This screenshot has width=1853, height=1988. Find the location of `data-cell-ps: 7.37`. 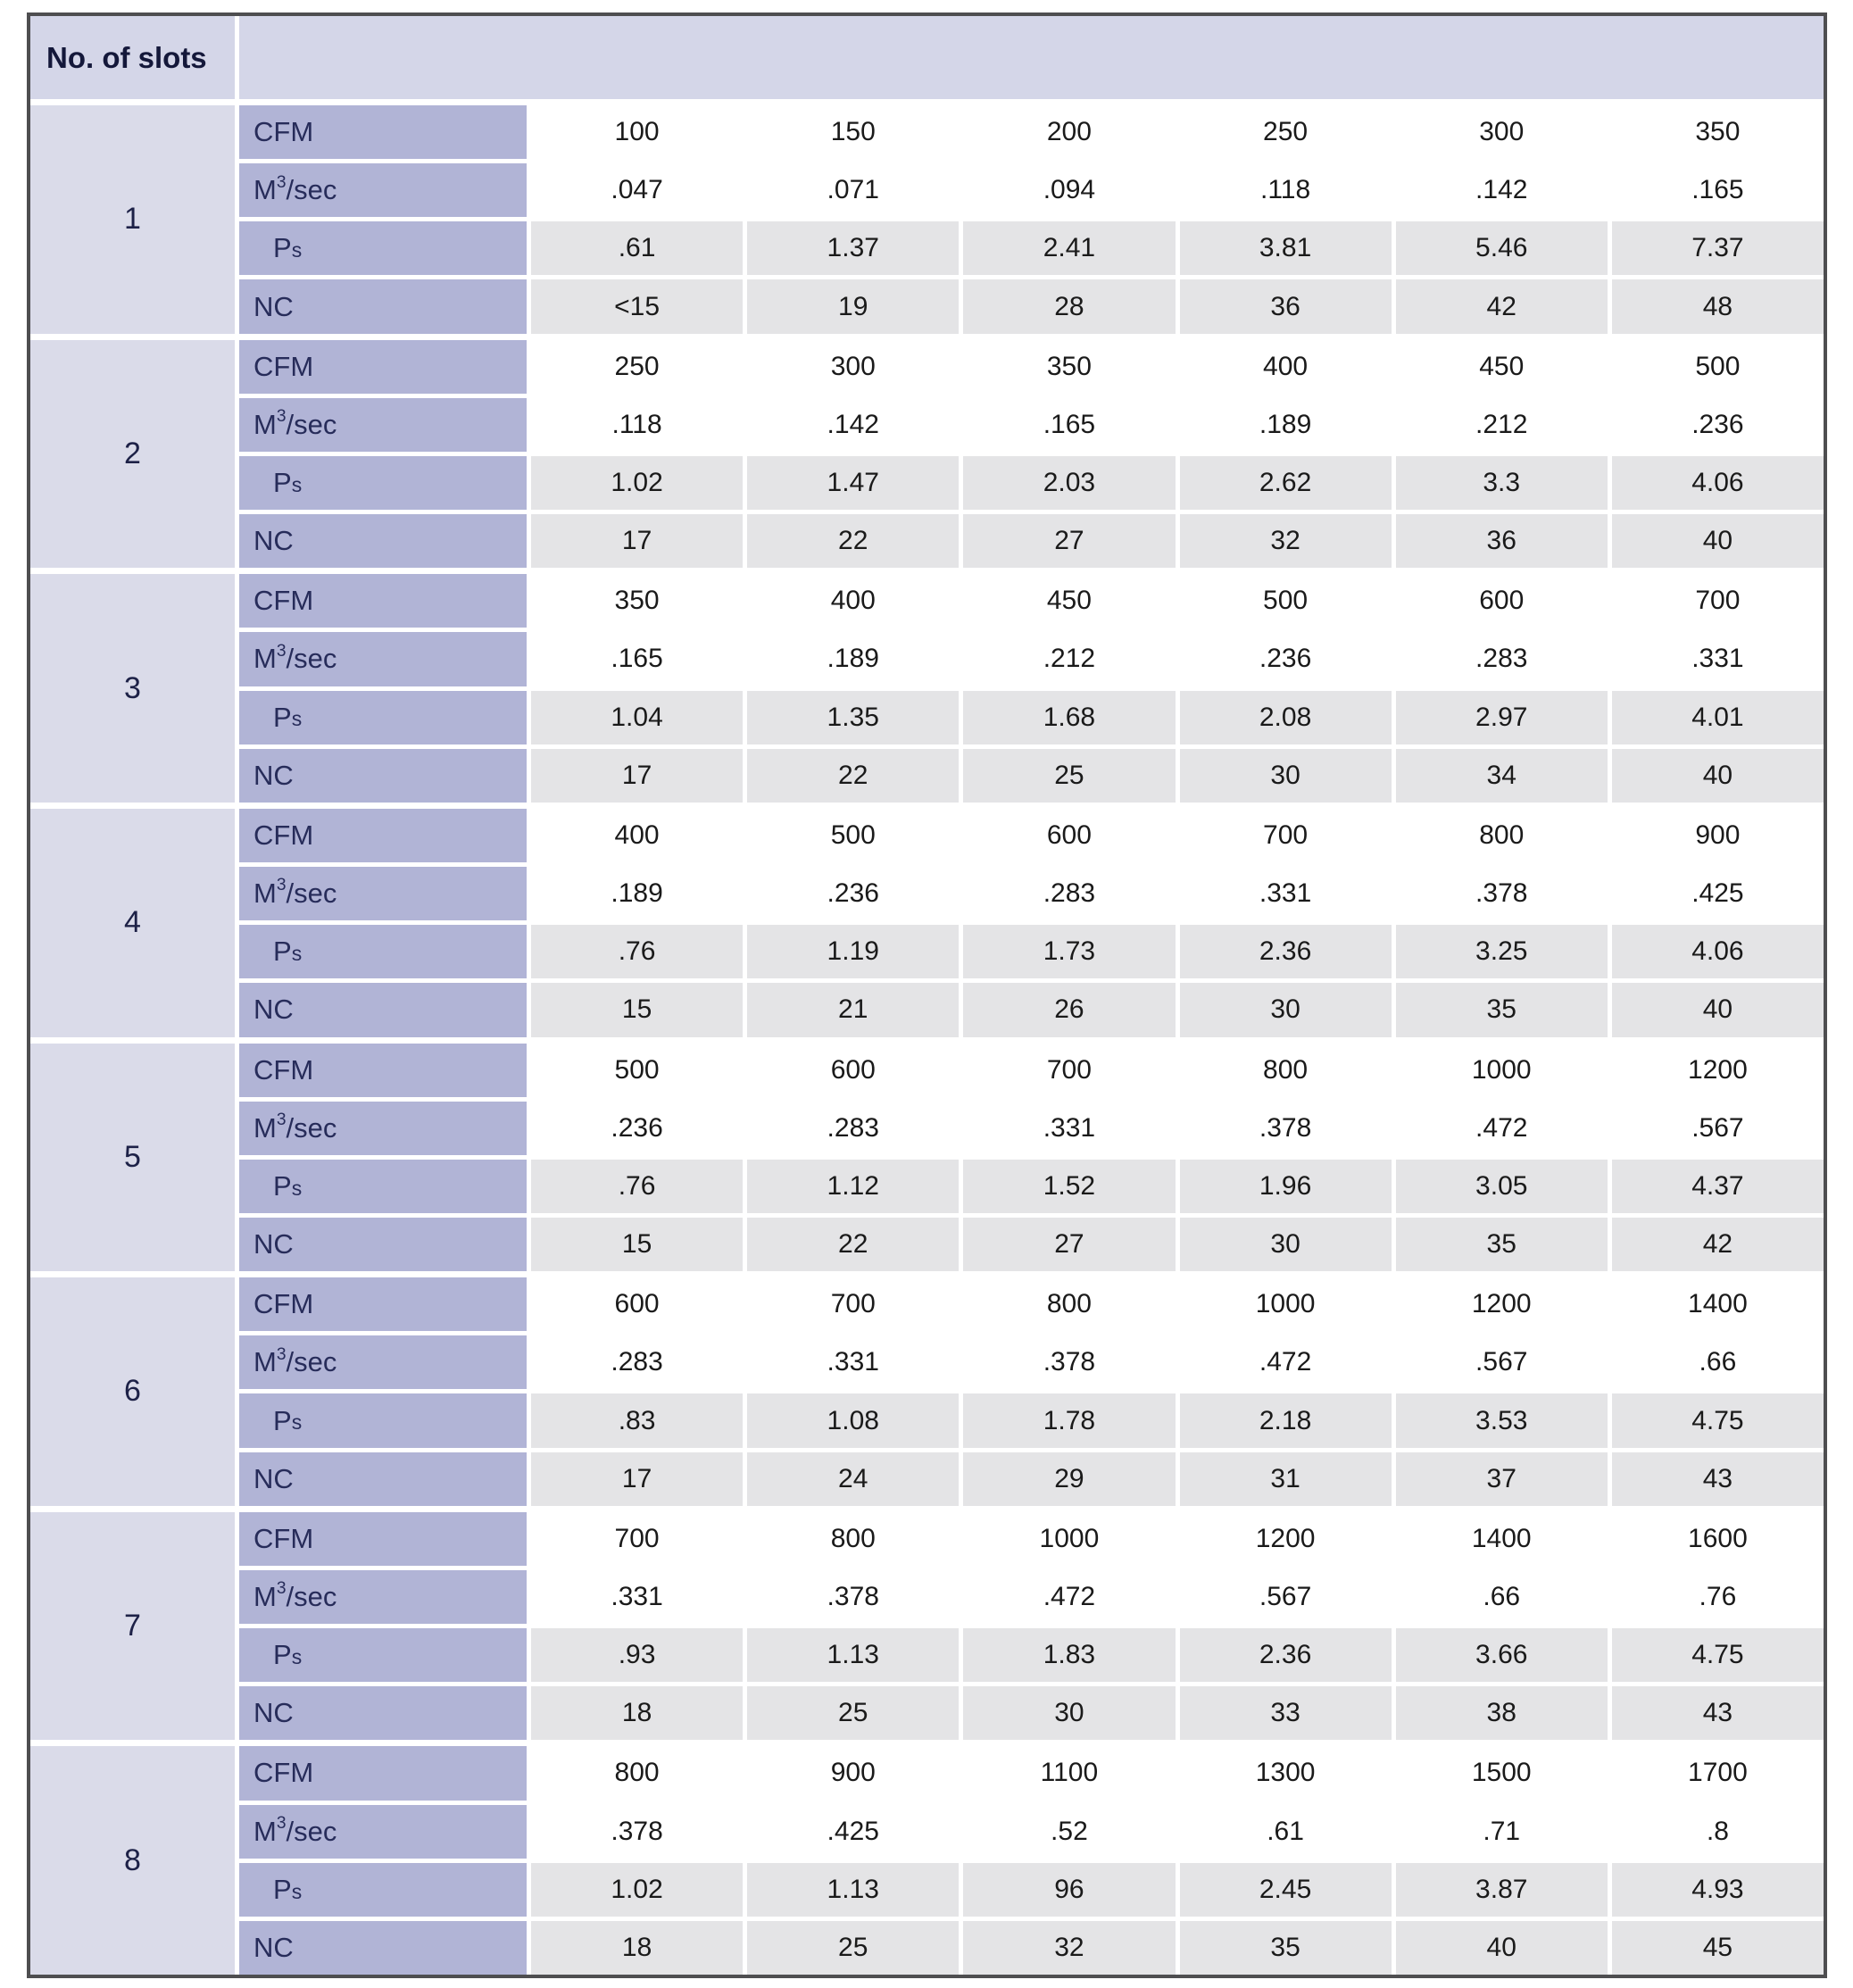

data-cell-ps: 7.37 is located at coordinates (1717, 248).